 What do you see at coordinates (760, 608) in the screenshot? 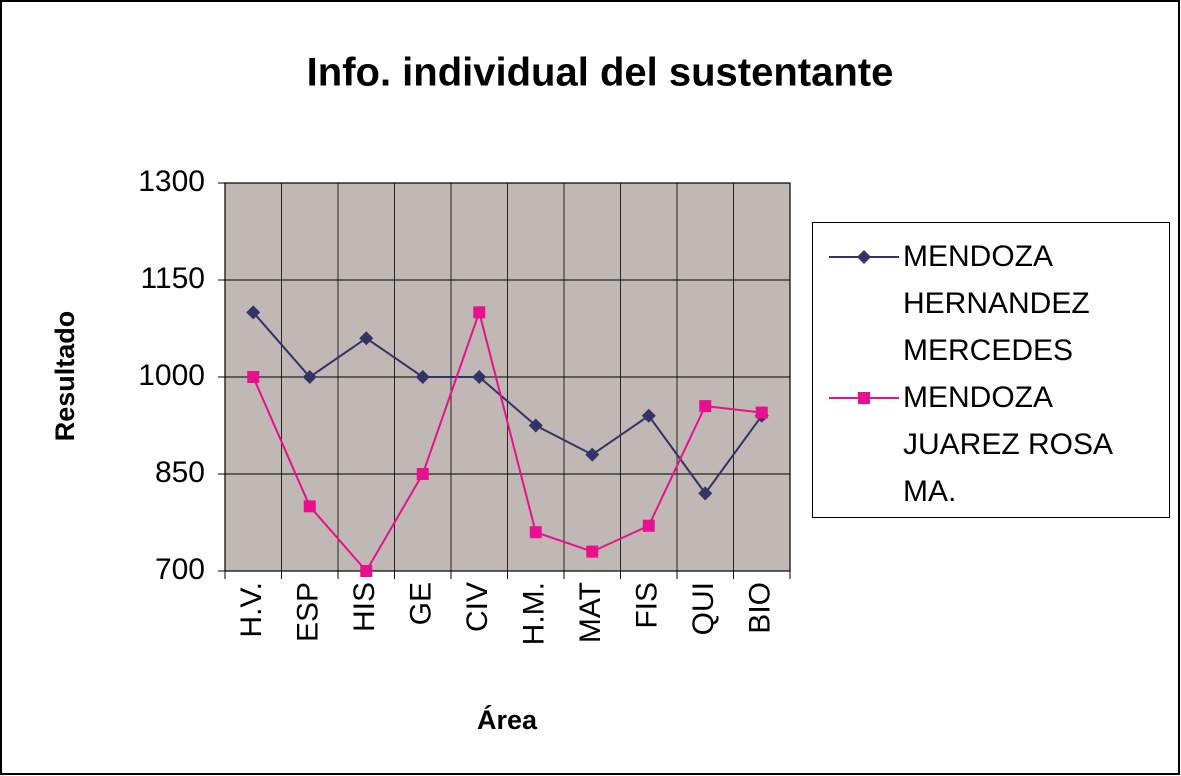
I see `x-tick-label: BIO` at bounding box center [760, 608].